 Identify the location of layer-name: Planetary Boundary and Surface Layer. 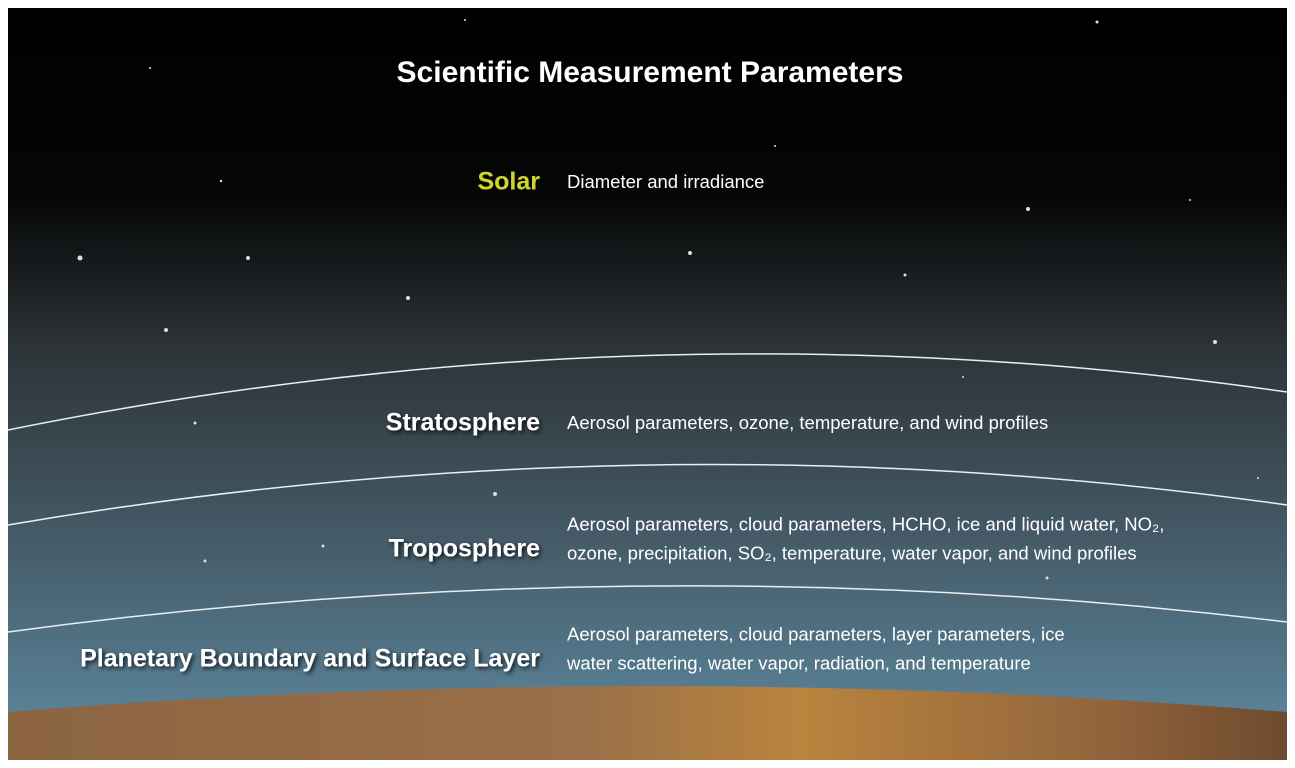
(310, 659).